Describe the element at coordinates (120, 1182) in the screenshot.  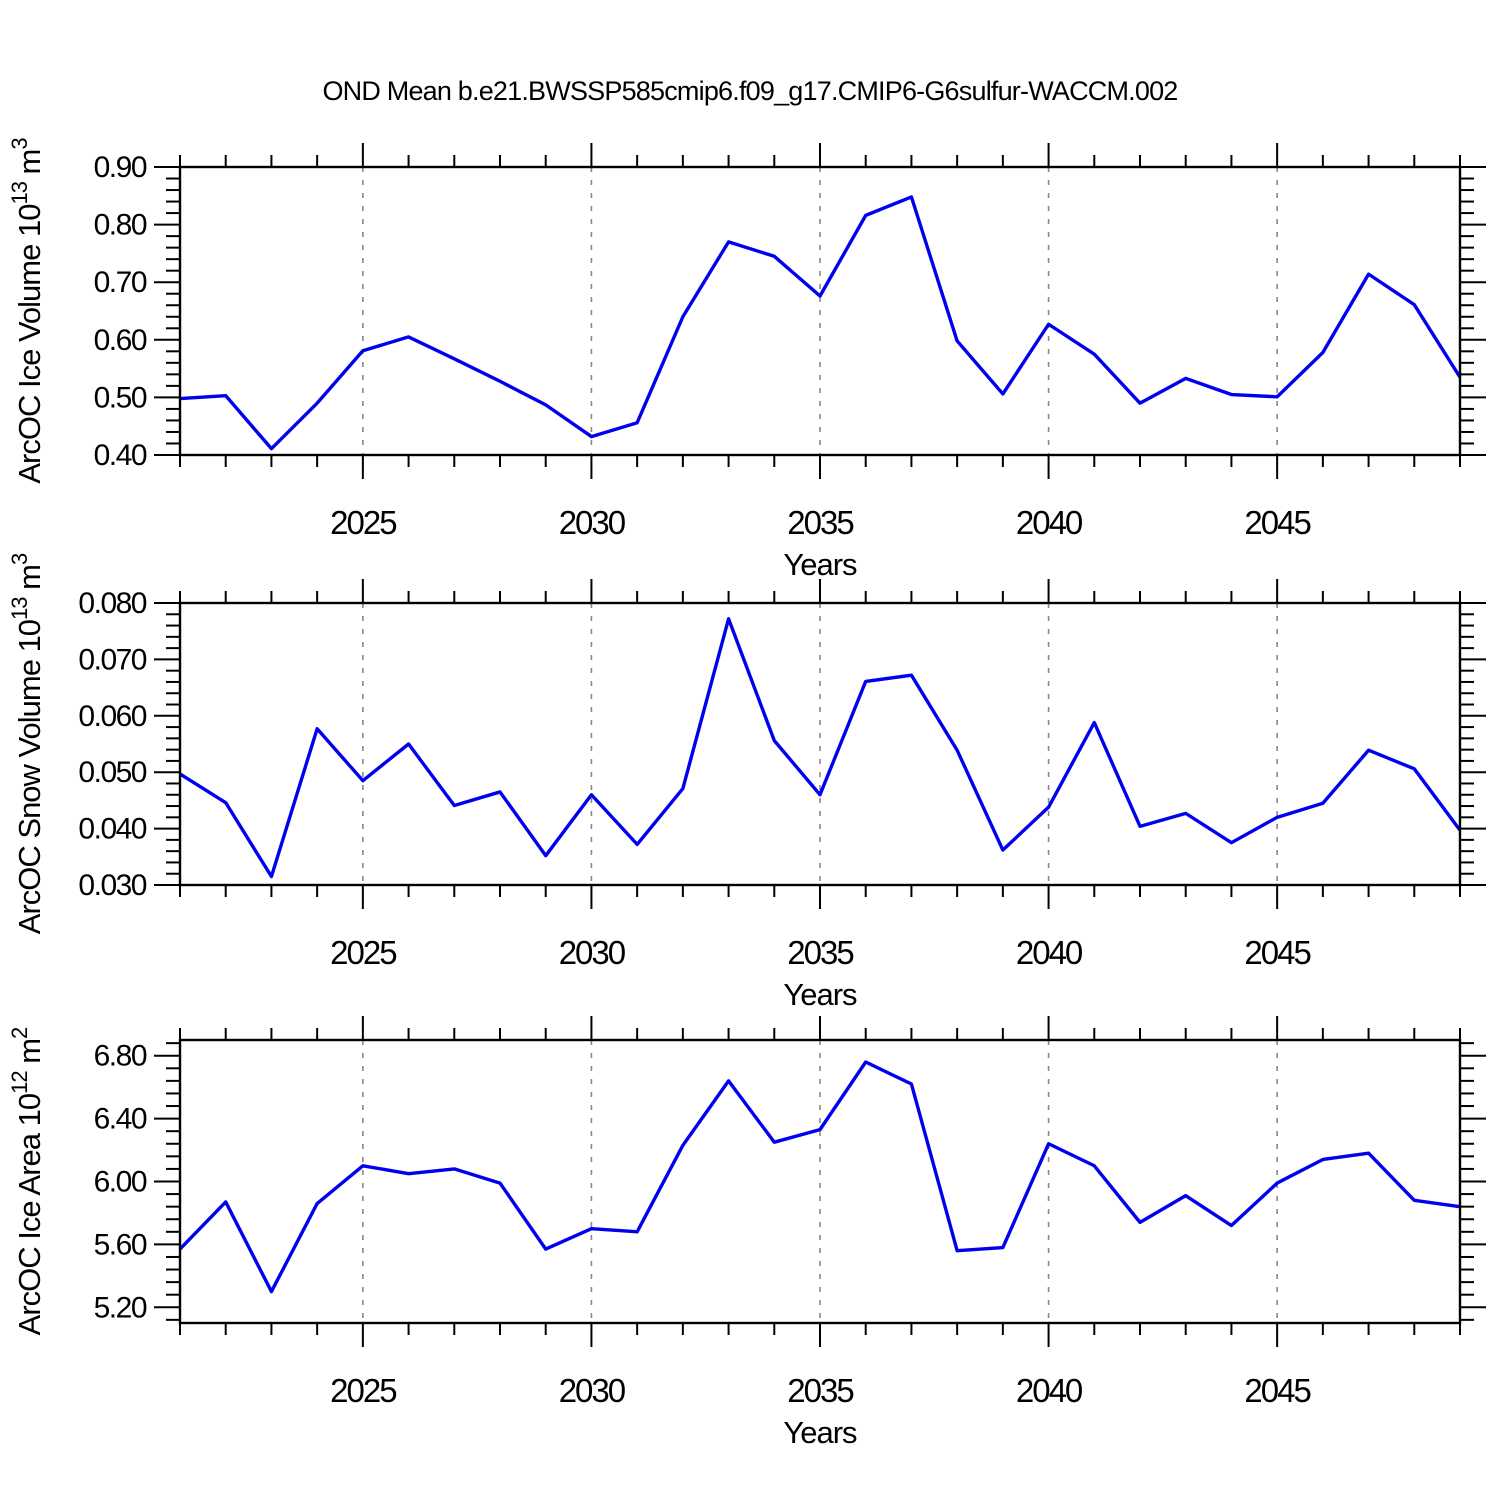
I see `y-tick-label: 6.00` at that location.